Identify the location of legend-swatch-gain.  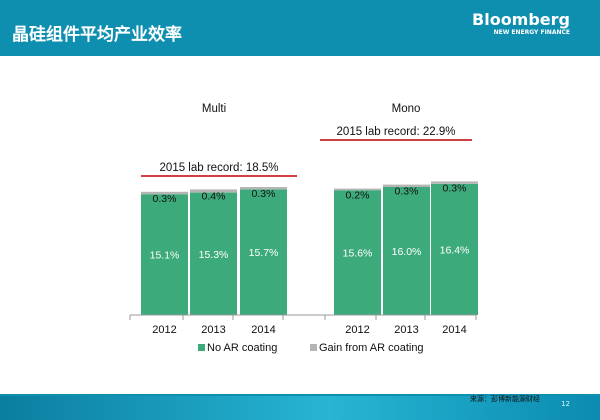
(313, 347).